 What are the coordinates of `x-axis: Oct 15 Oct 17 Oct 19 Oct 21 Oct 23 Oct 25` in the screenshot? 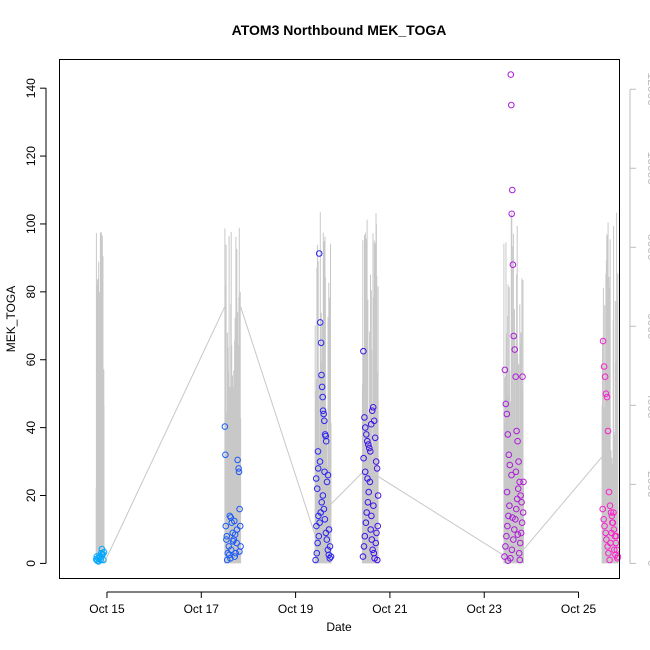 It's located at (343, 603).